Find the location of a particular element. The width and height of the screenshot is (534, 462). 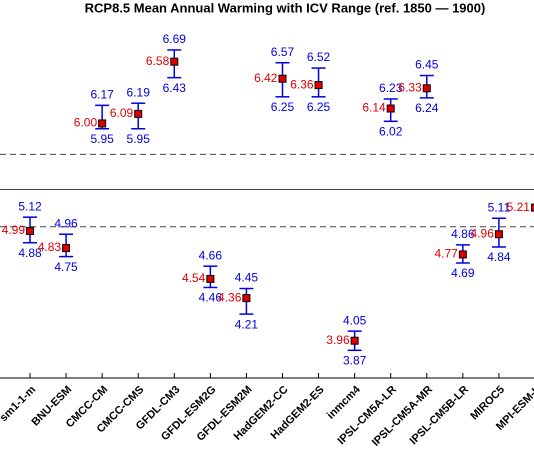

upper-label: 6.57 is located at coordinates (283, 52).